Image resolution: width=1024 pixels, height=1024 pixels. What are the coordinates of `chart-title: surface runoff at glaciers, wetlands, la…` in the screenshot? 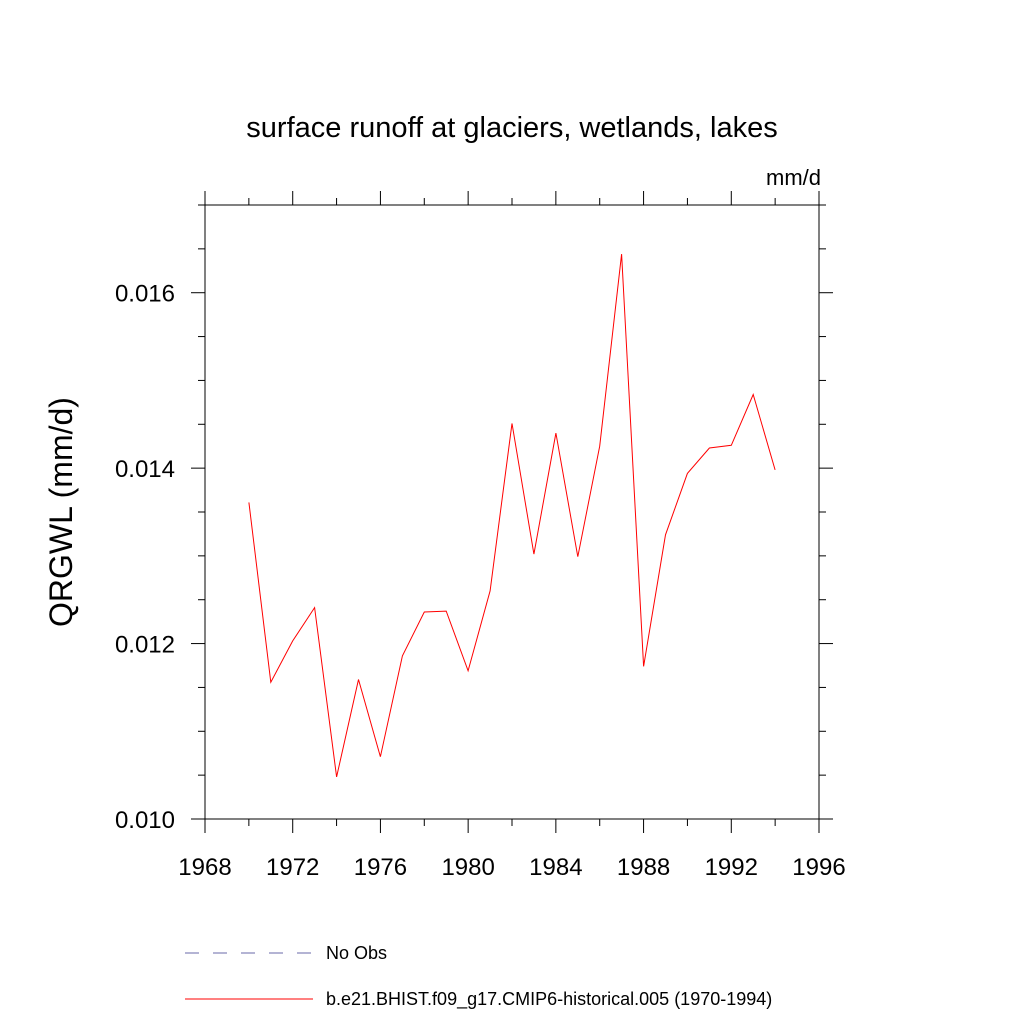 It's located at (511, 128).